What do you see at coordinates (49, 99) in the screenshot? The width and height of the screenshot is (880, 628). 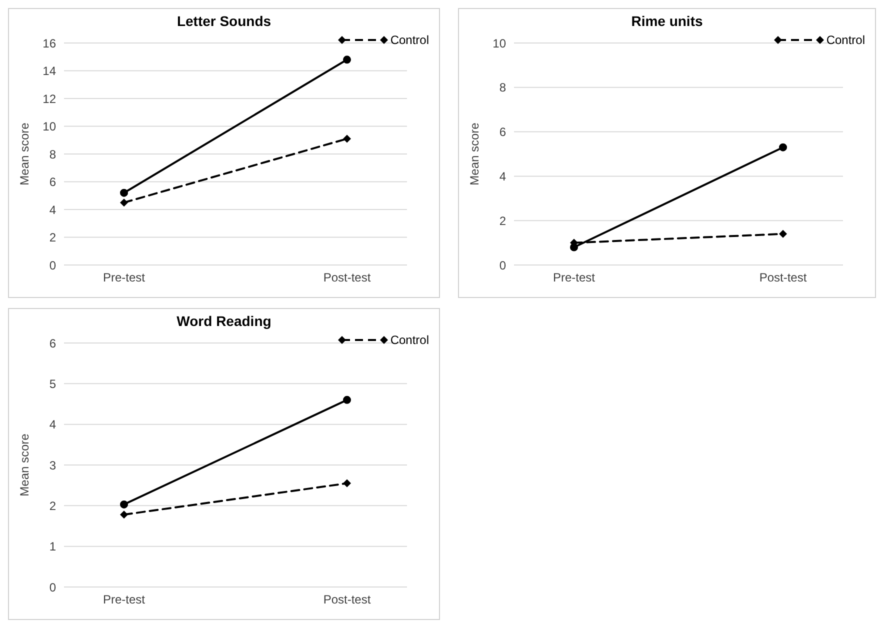 I see `y-tick-label: 12` at bounding box center [49, 99].